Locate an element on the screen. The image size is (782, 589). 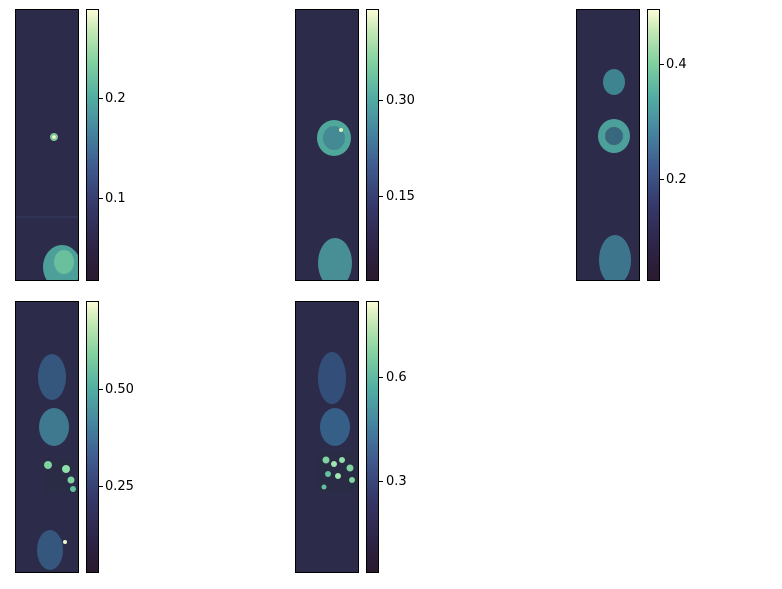
colorbar-label-2b: 0.15 is located at coordinates (400, 196).